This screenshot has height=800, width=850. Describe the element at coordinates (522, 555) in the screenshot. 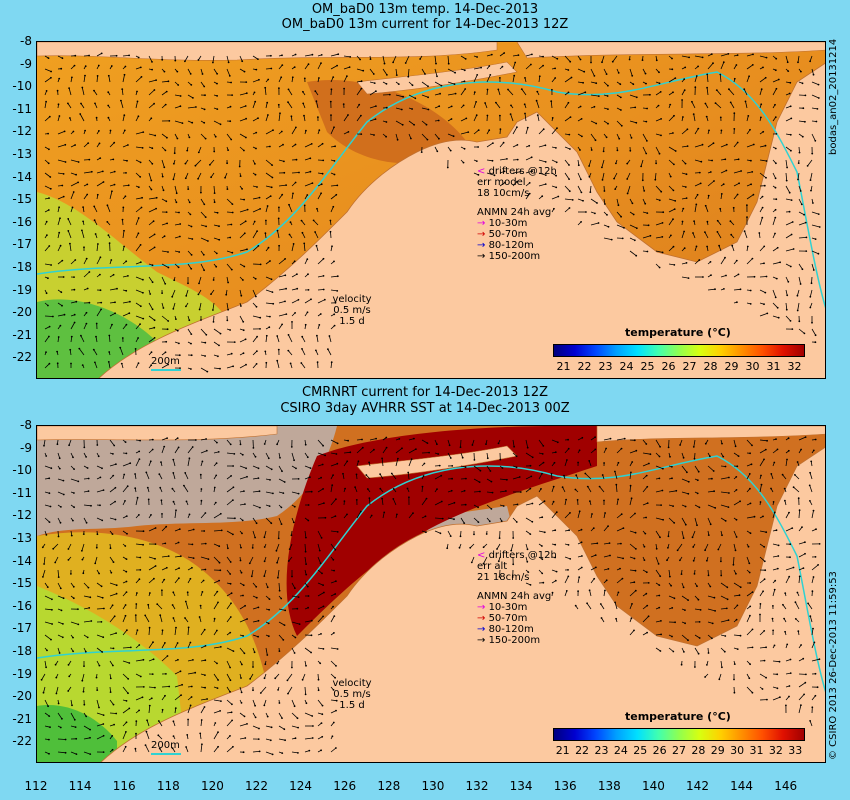

I see `bottom-drifters-label: drifters @12h` at that location.